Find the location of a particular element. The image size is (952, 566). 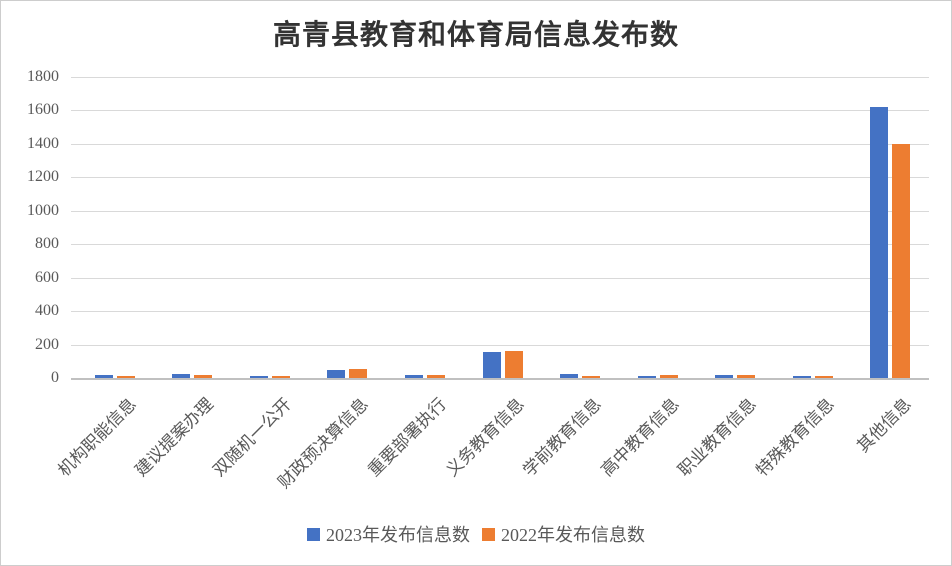

bar-2023年发布信息数-财政预决算信息 is located at coordinates (336, 373).